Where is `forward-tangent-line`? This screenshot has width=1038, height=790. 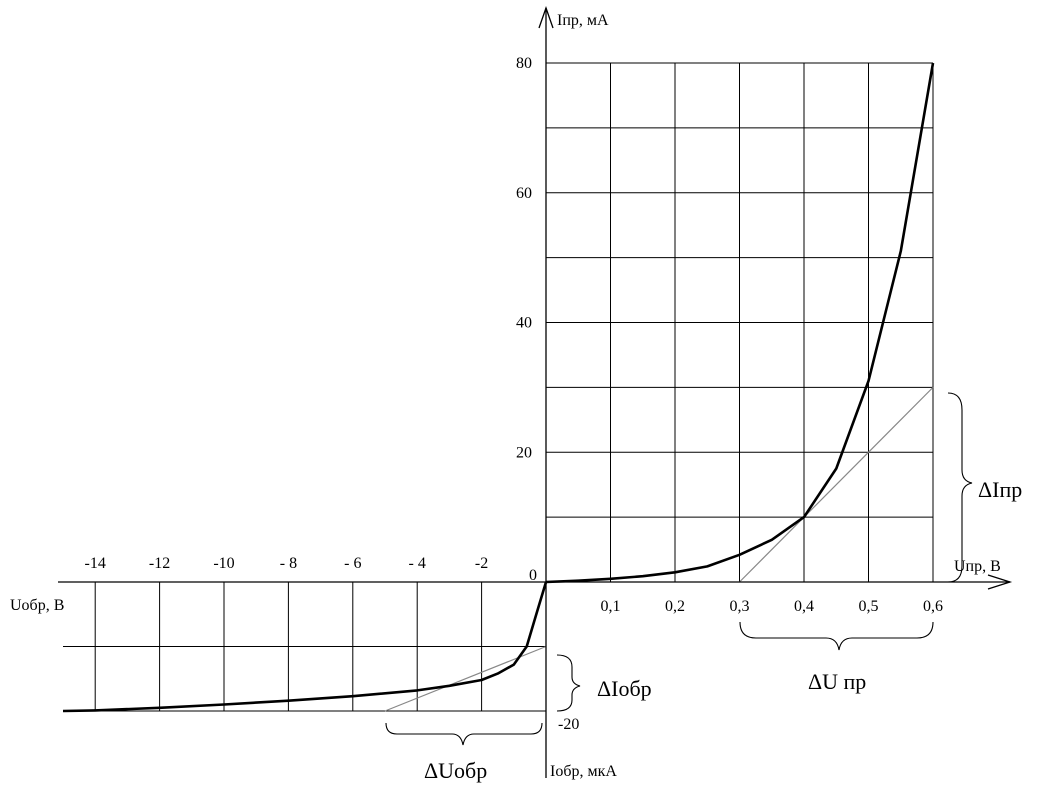
forward-tangent-line is located at coordinates (836, 484).